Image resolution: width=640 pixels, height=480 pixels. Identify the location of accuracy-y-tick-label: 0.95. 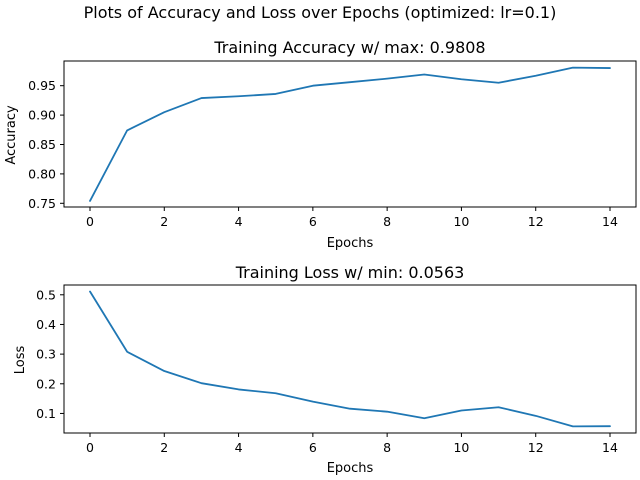
(42, 85).